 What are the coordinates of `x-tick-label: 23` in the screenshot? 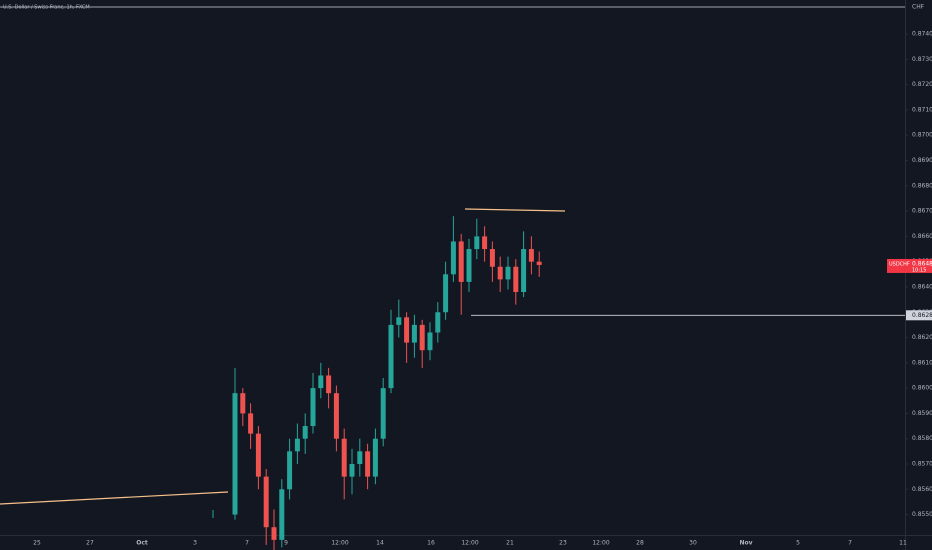 It's located at (563, 543).